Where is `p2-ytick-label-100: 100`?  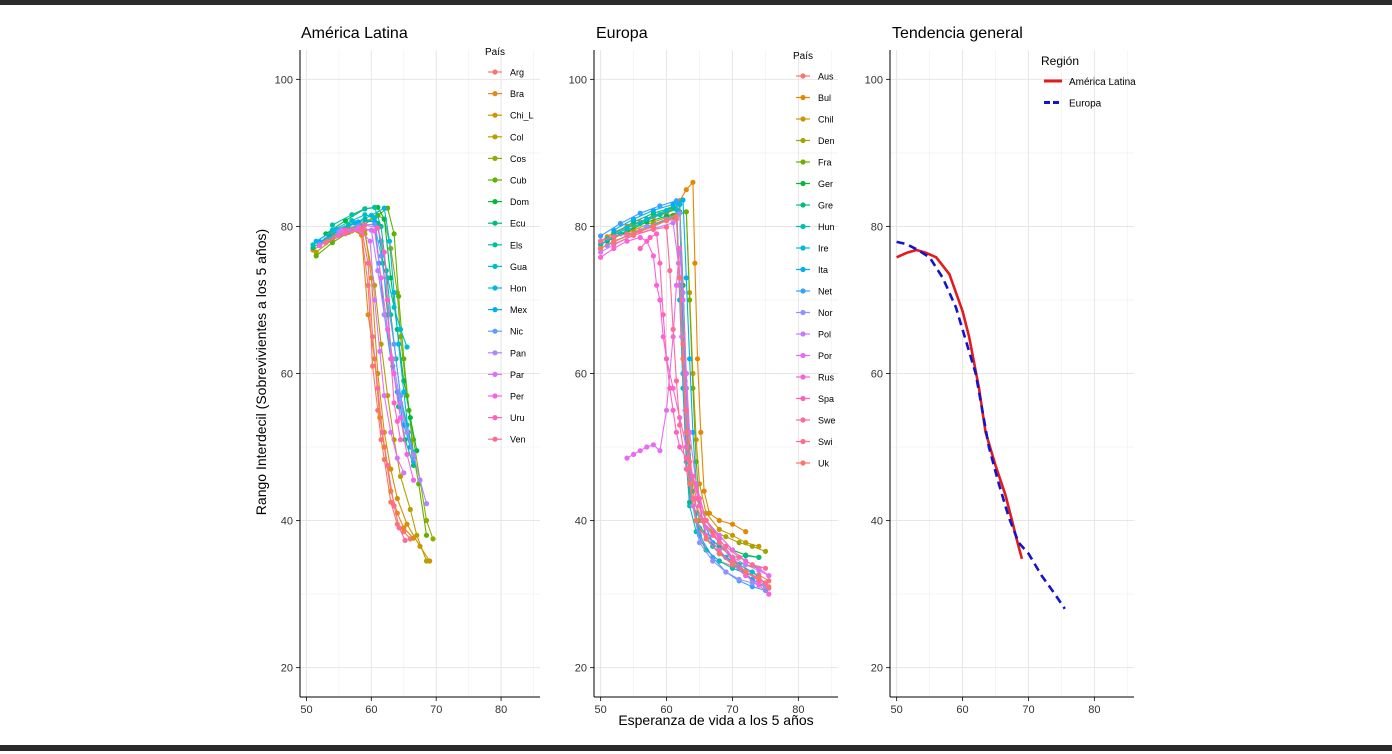 p2-ytick-label-100: 100 is located at coordinates (578, 80).